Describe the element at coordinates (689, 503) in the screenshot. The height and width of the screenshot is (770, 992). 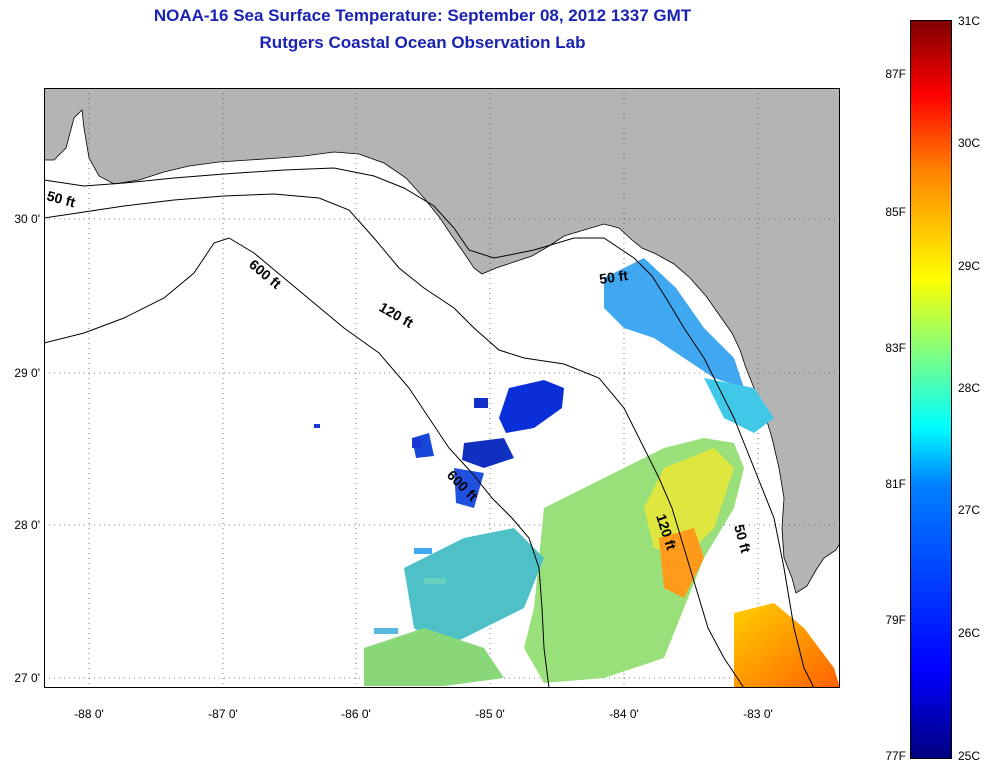
I see `sst-patch-yellow-shelf` at that location.